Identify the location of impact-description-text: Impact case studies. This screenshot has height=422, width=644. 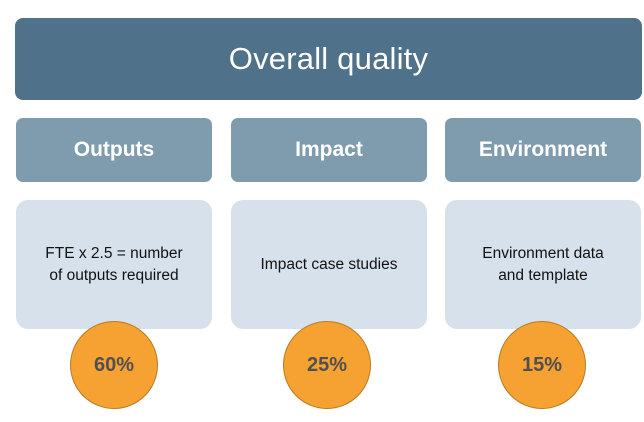
(329, 264).